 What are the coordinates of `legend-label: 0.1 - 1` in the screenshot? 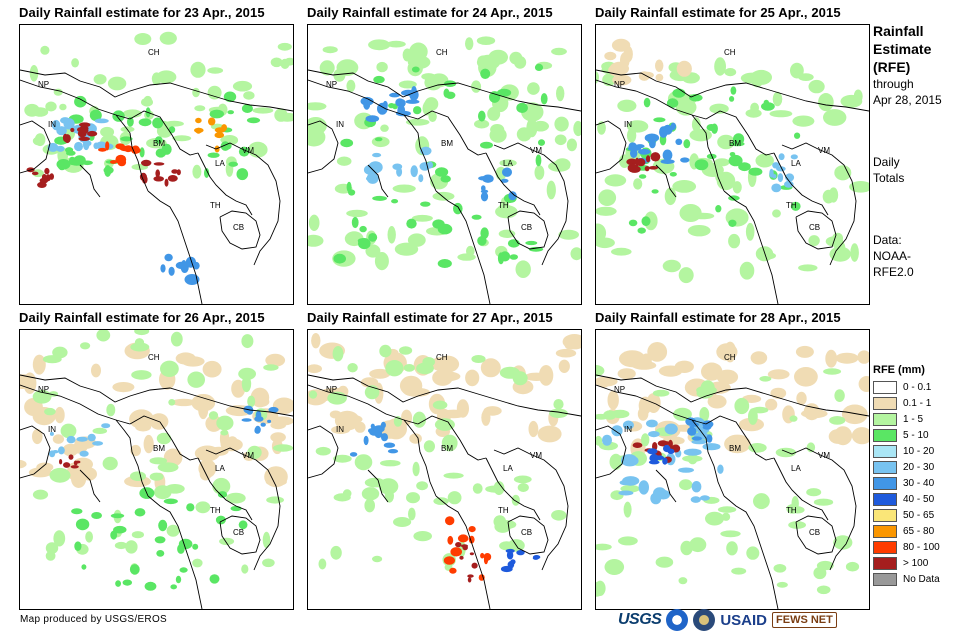 It's located at (917, 403).